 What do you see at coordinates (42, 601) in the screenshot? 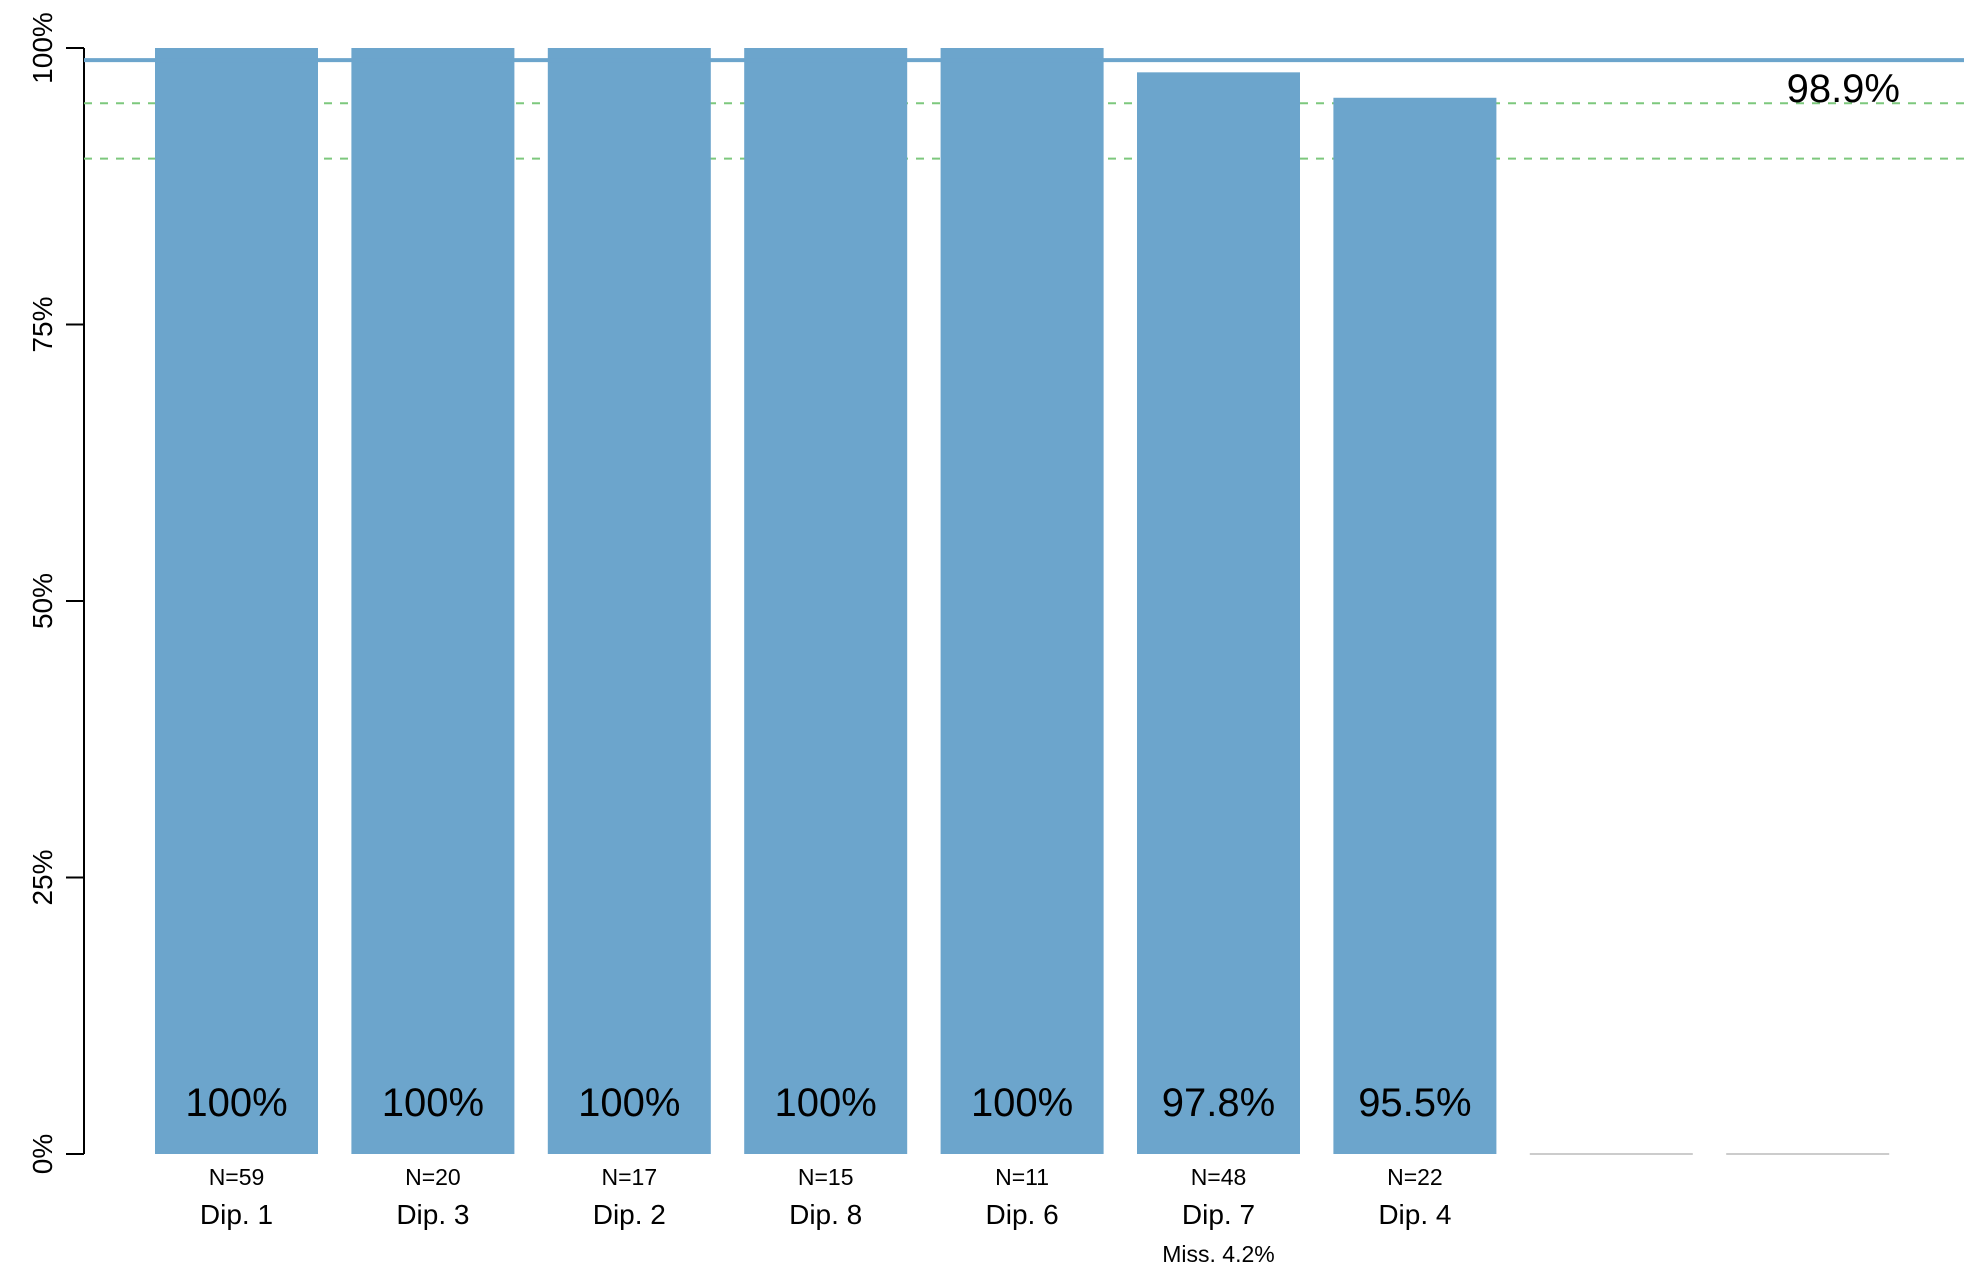
I see `y-tick-label: 50%` at bounding box center [42, 601].